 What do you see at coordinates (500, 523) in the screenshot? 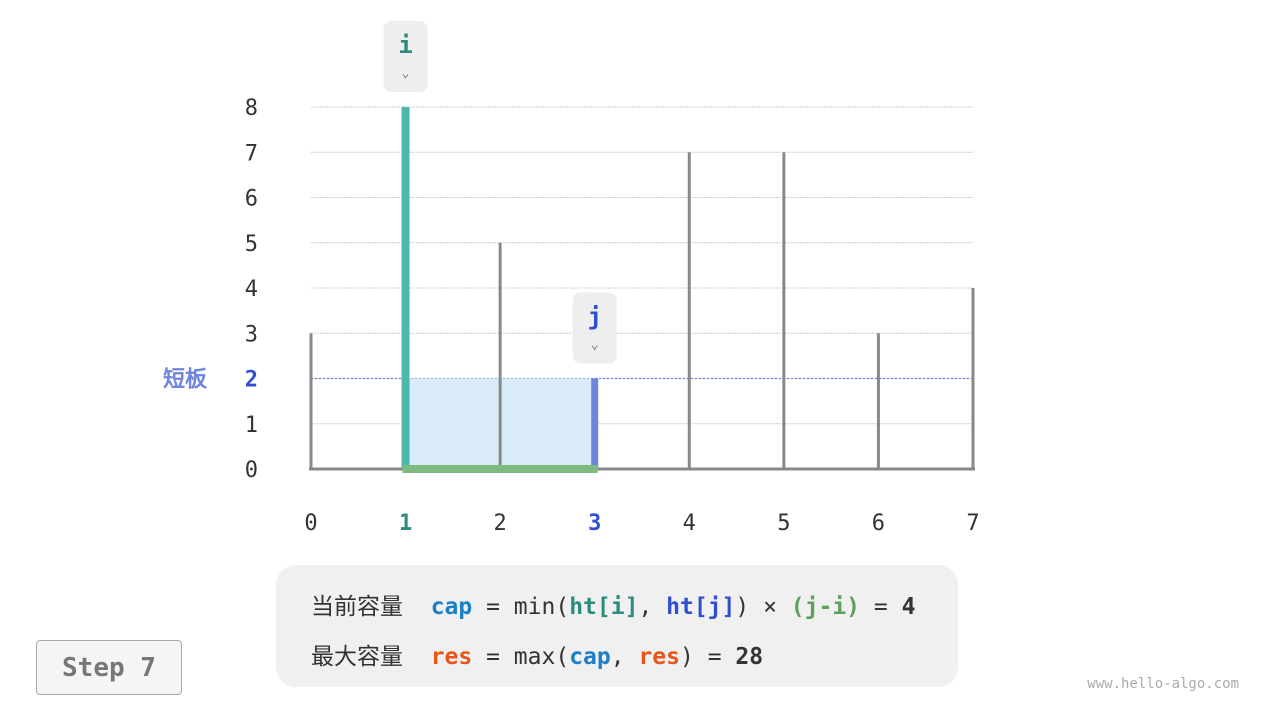
I see `x-tick-label: 2` at bounding box center [500, 523].